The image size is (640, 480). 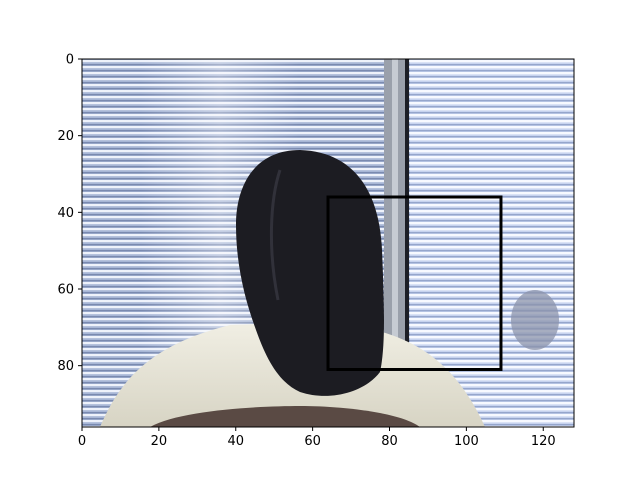 What do you see at coordinates (407, 243) in the screenshot?
I see `window-post-edge` at bounding box center [407, 243].